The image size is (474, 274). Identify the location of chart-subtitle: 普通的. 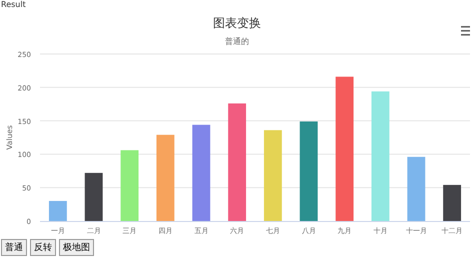
(237, 41).